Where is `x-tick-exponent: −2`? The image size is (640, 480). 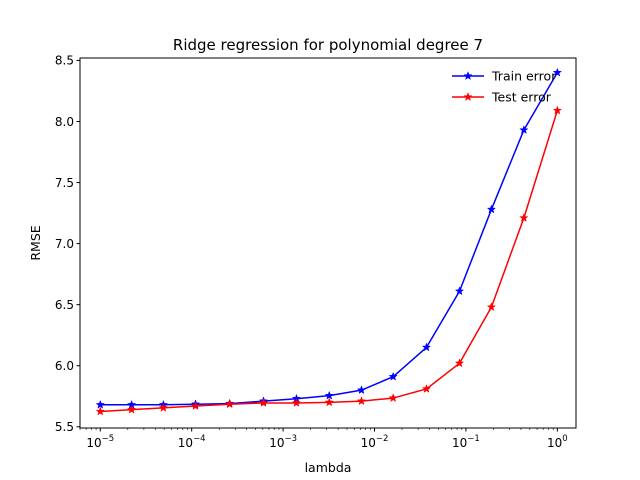 x-tick-exponent: −2 is located at coordinates (382, 439).